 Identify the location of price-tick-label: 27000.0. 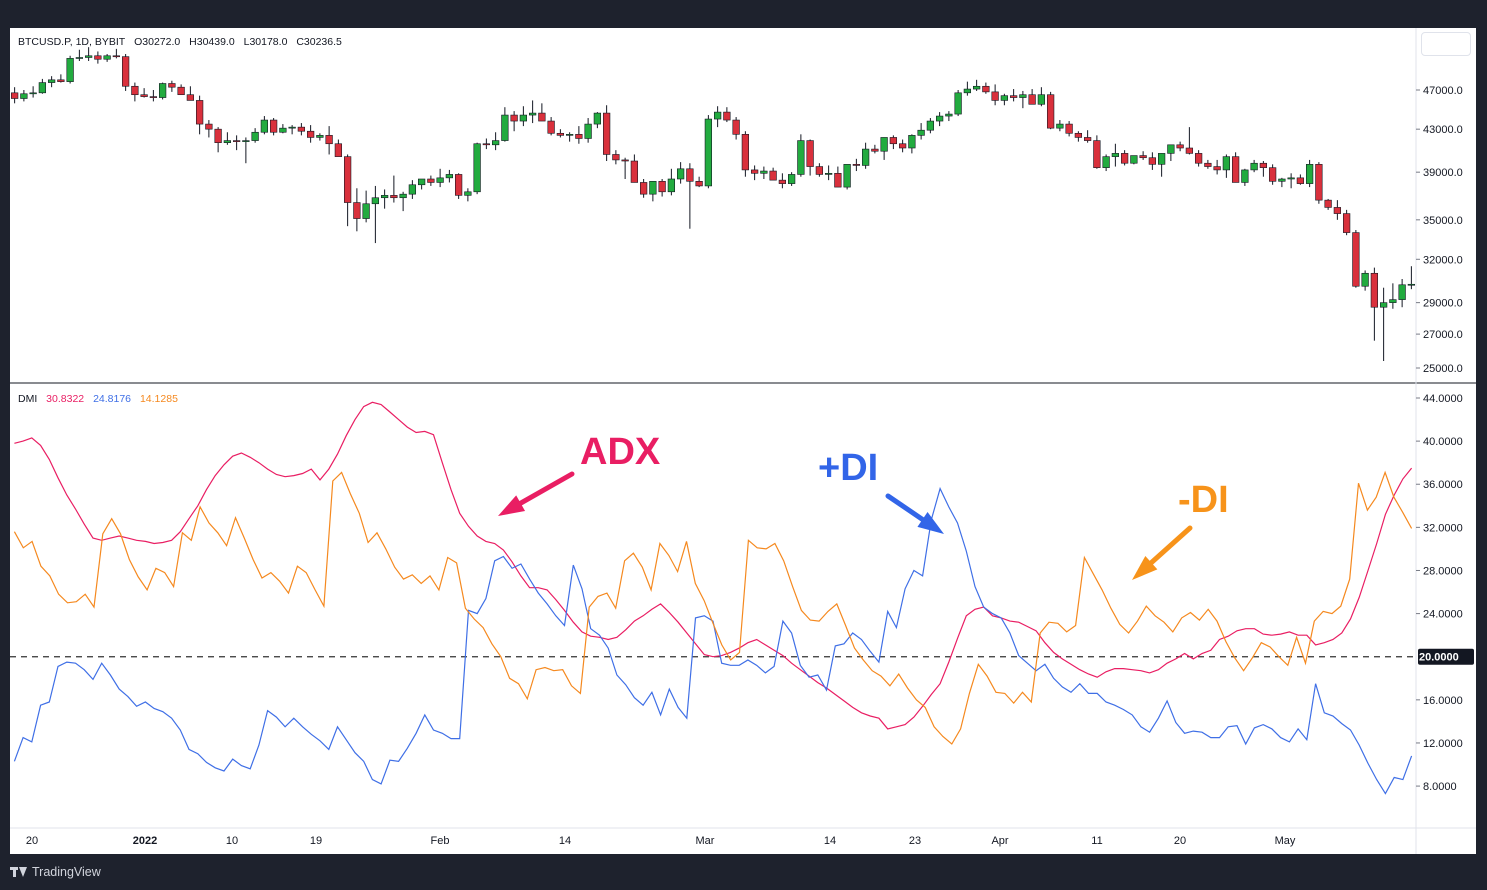
(1443, 335).